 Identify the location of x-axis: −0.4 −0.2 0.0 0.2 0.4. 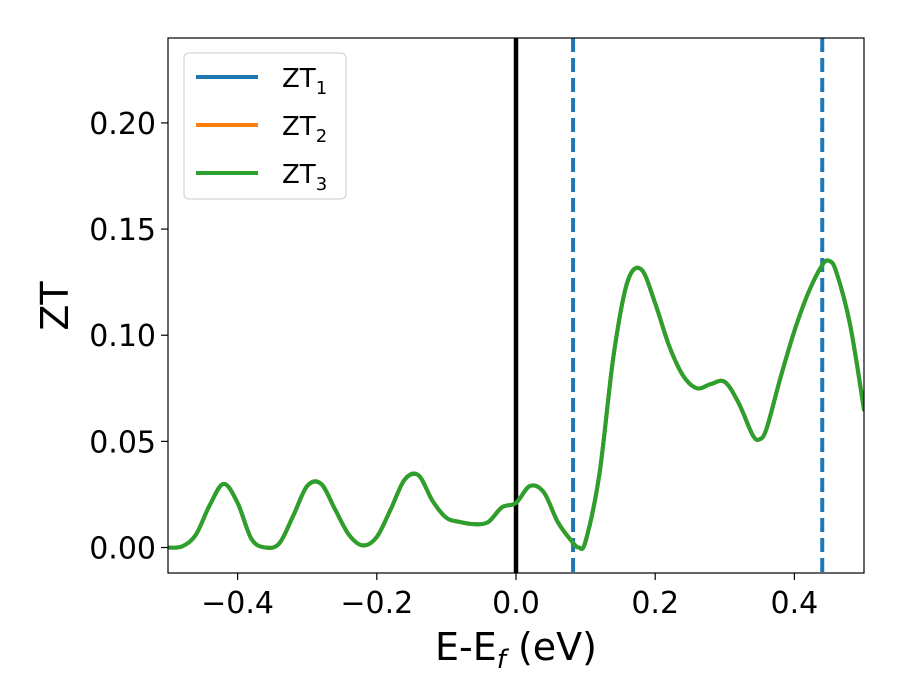
(509, 597).